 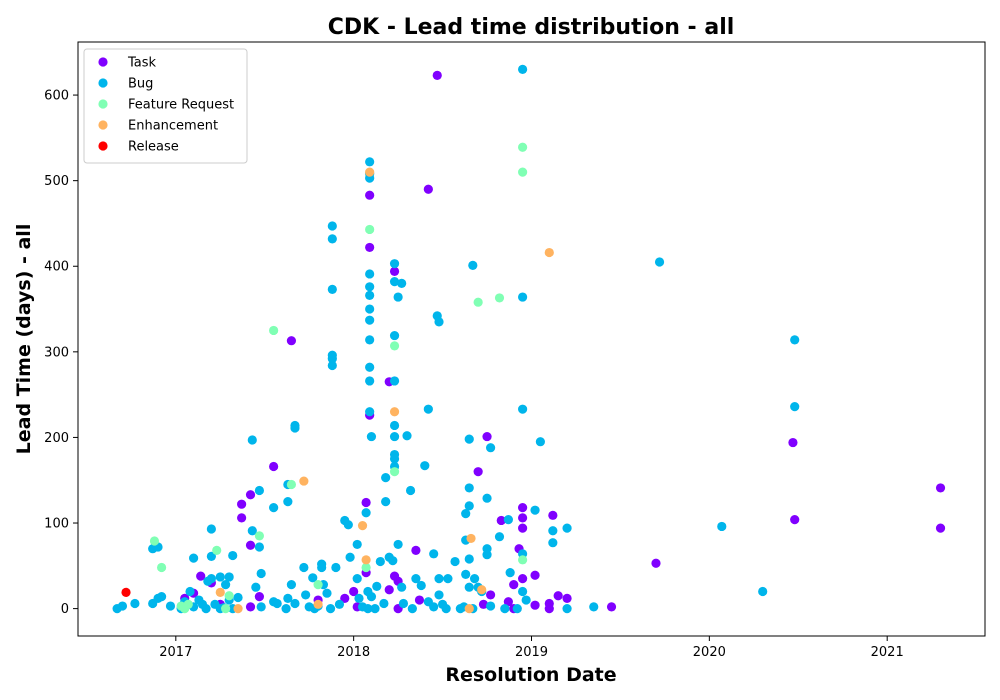 I want to click on x-tick-label: 2021, so click(x=887, y=652).